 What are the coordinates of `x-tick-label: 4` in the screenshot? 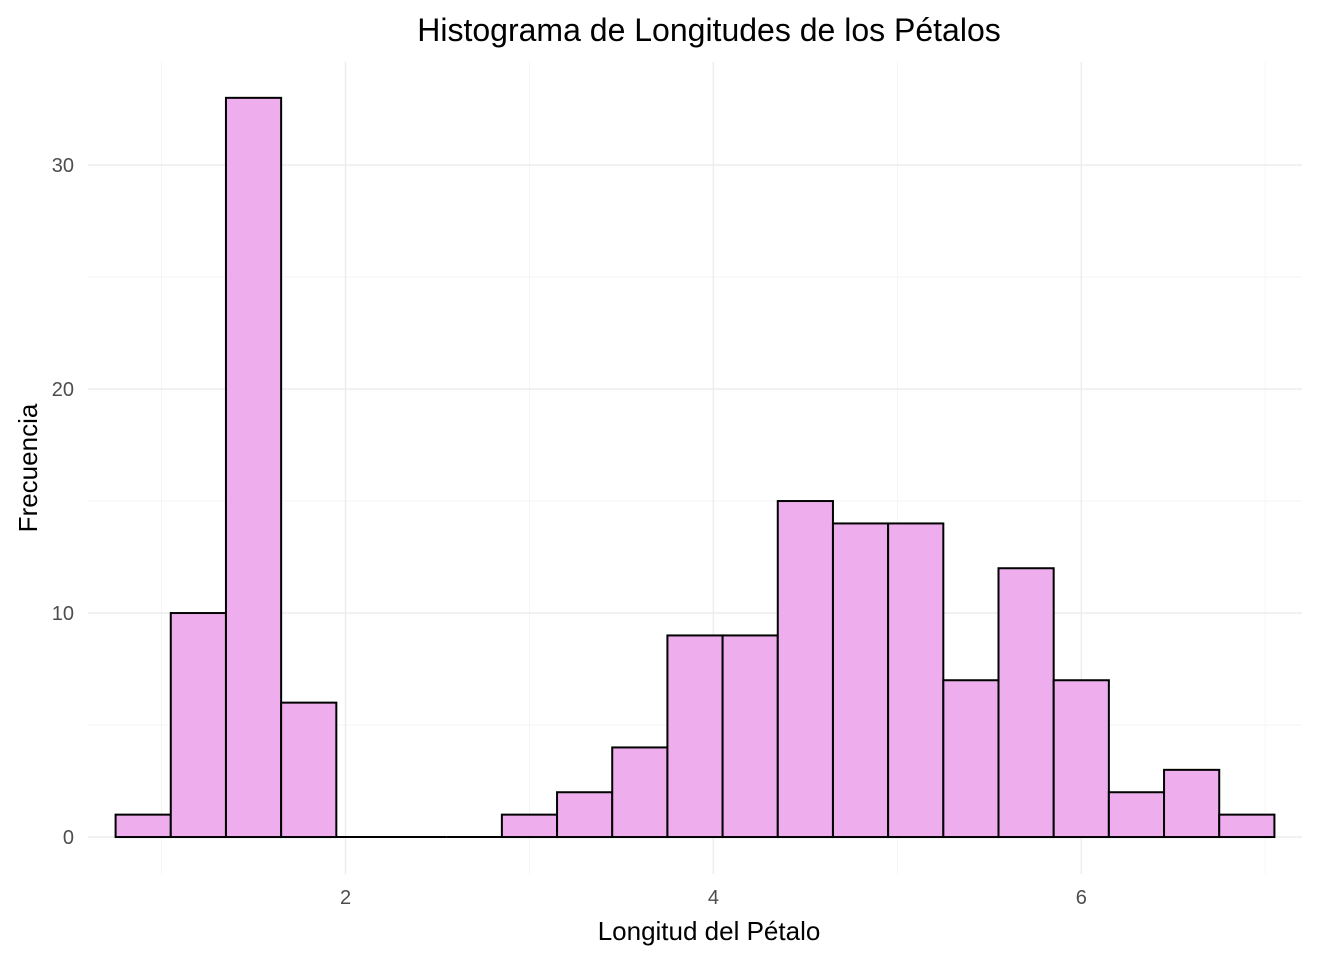 It's located at (713, 898).